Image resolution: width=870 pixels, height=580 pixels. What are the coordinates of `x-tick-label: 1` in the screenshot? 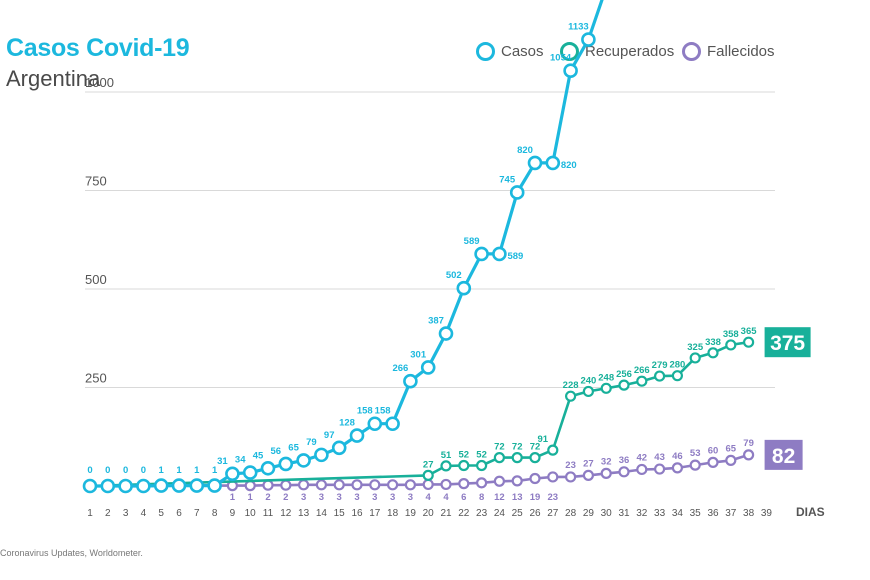 It's located at (90, 513).